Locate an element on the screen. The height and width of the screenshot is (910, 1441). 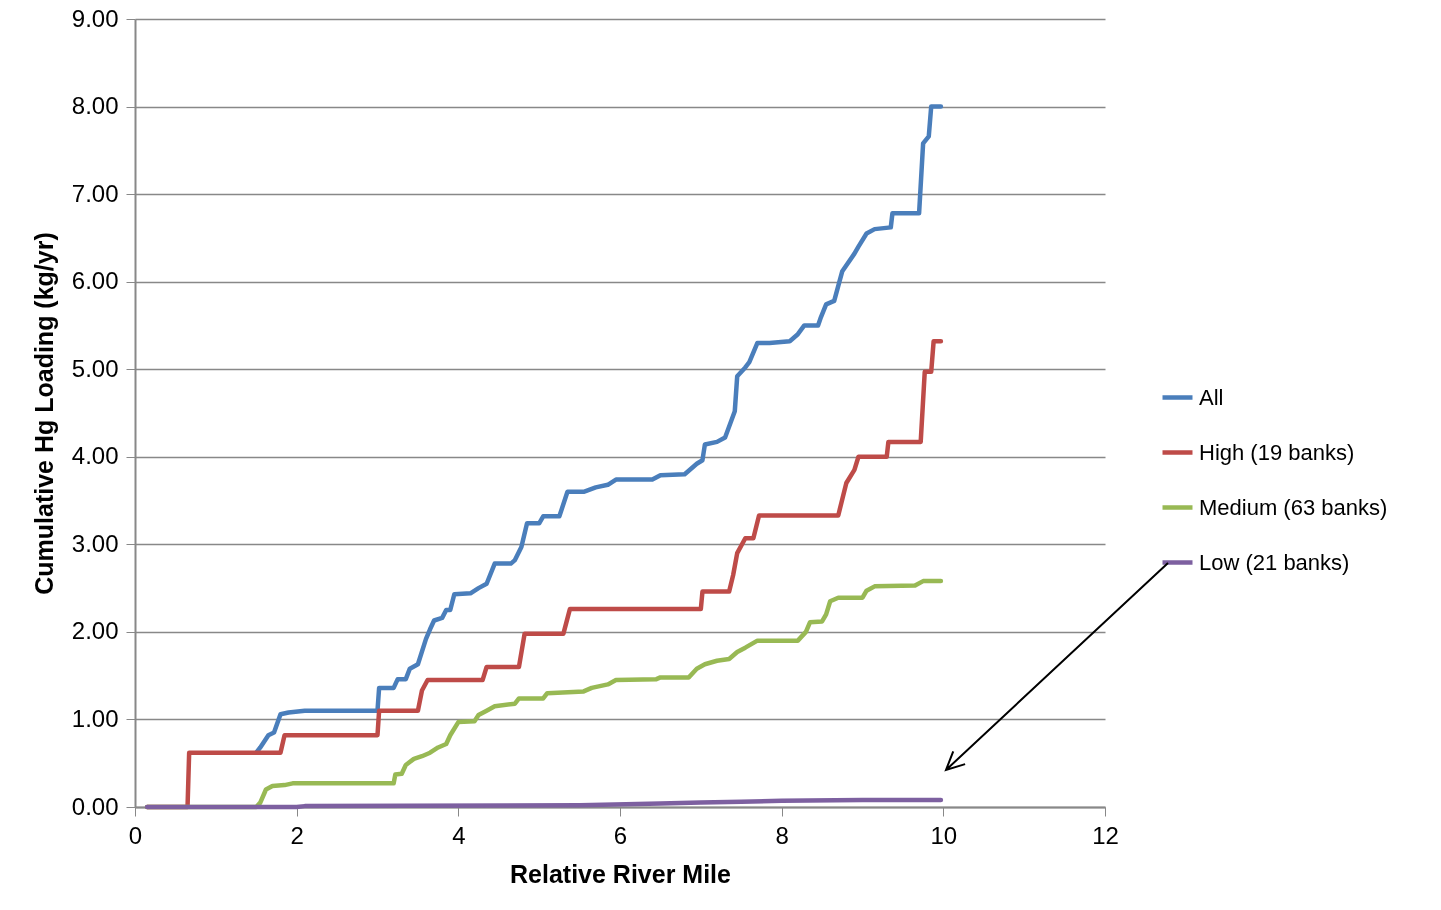
y-tick-label: 0.00 is located at coordinates (95, 806).